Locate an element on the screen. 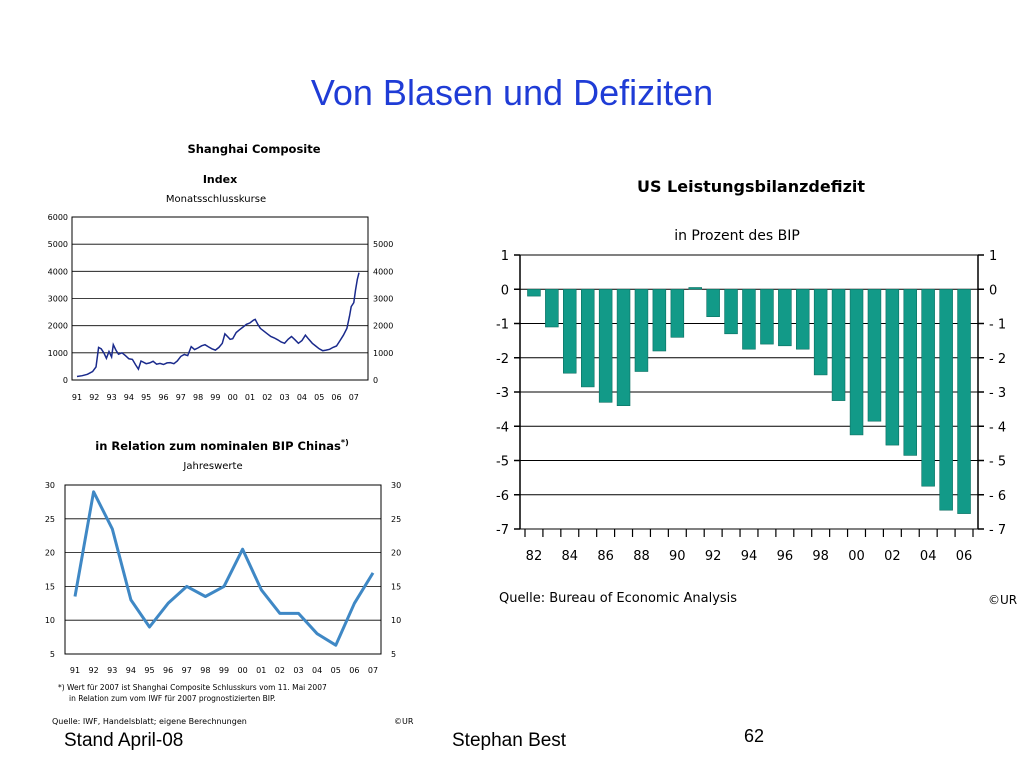 Image resolution: width=1024 pixels, height=768 pixels. x-tick-label: 05 is located at coordinates (336, 670).